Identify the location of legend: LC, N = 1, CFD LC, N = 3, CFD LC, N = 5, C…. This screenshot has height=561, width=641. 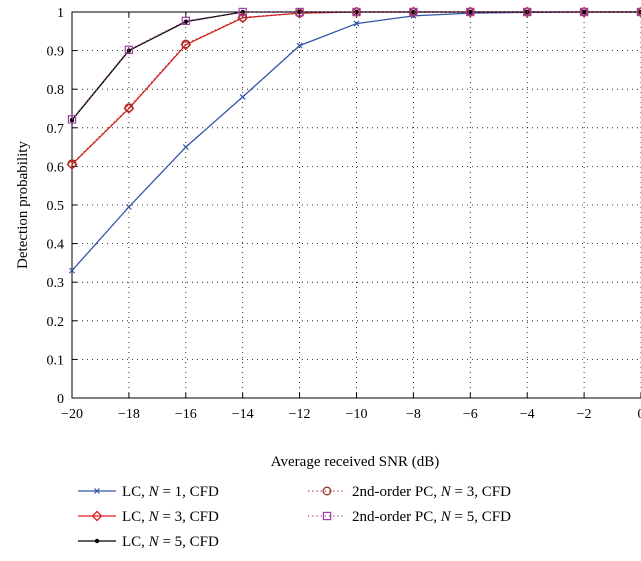
(294, 517).